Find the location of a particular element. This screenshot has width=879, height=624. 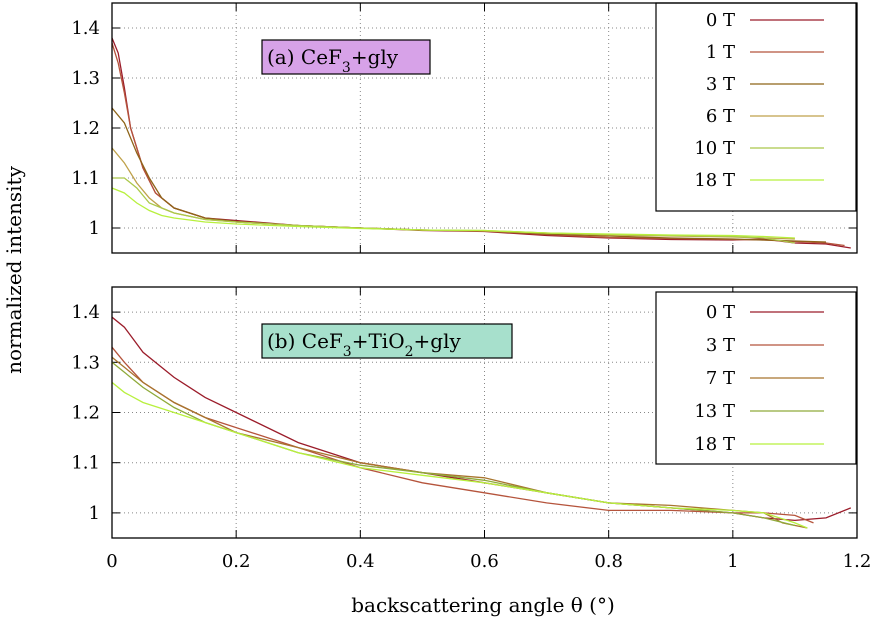

x-tick-label: 1.2 is located at coordinates (857, 561).